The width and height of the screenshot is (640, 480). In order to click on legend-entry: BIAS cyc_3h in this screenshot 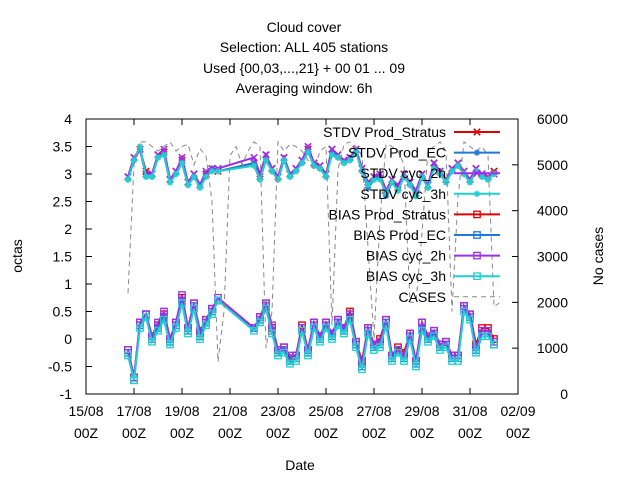, I will do `click(433, 276)`.